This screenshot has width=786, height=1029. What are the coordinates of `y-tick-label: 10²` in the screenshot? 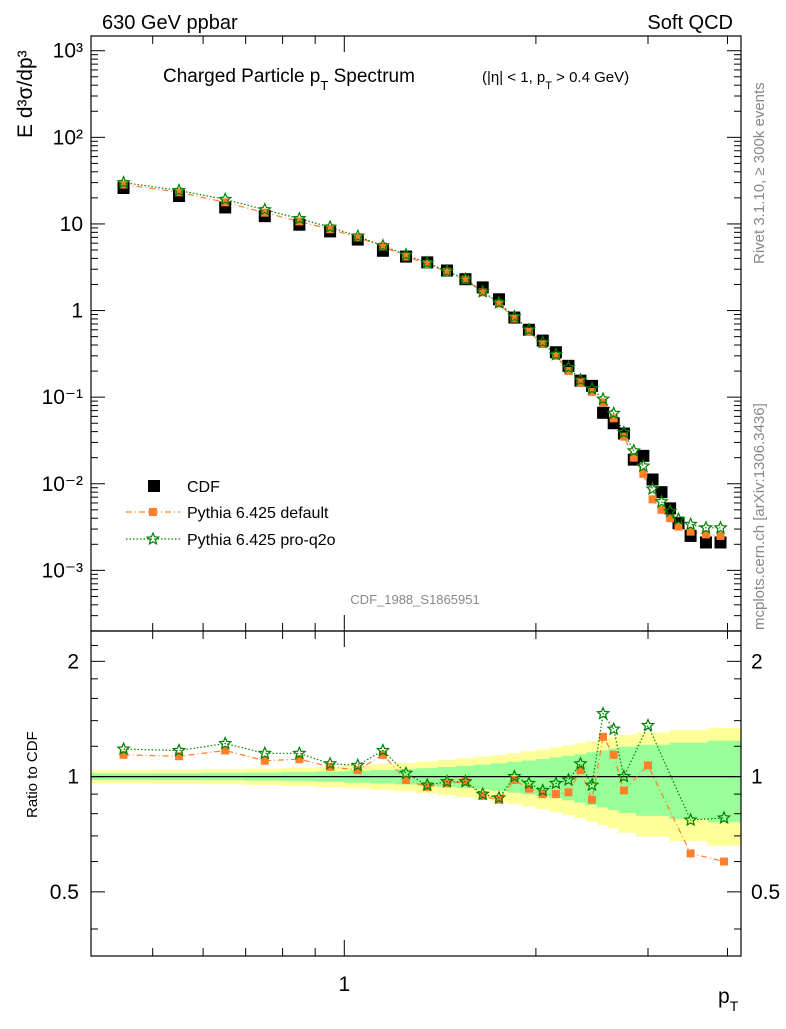 It's located at (68, 137).